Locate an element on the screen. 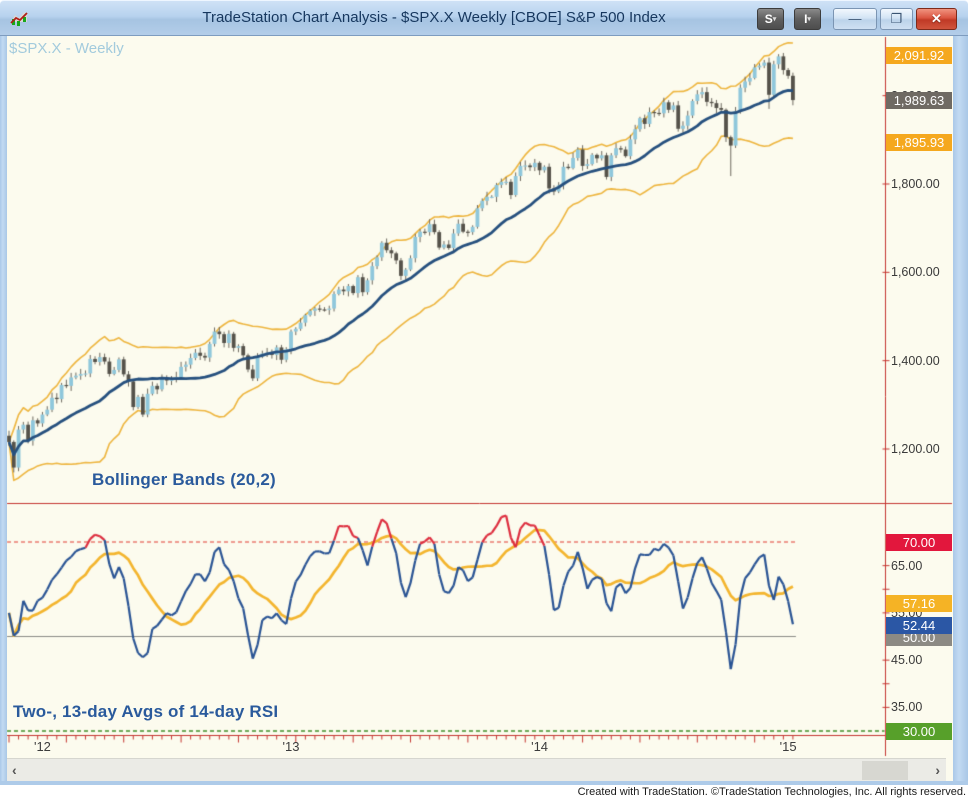 Image resolution: width=968 pixels, height=800 pixels. close-icon: ✕ is located at coordinates (936, 18).